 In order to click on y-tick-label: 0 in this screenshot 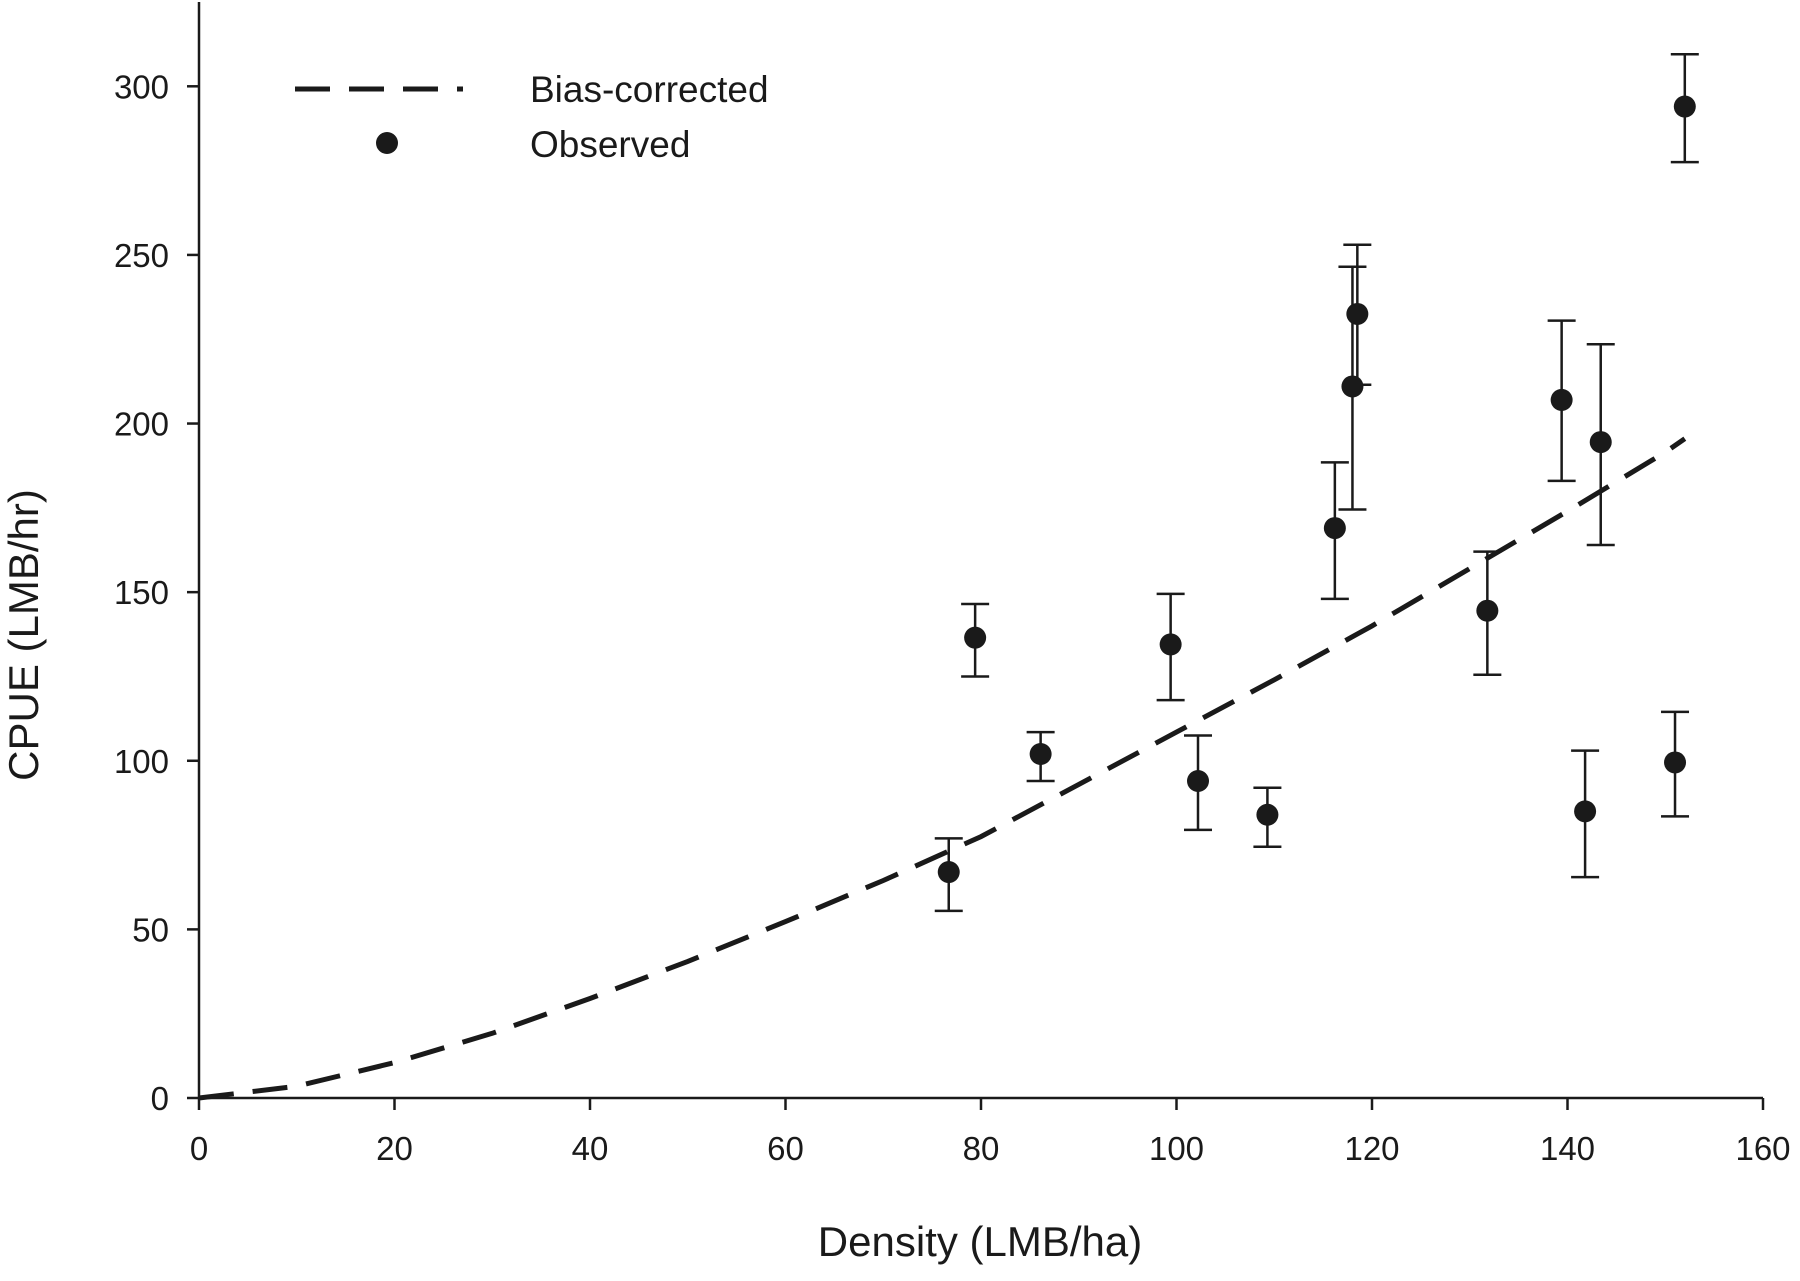, I will do `click(160, 1098)`.